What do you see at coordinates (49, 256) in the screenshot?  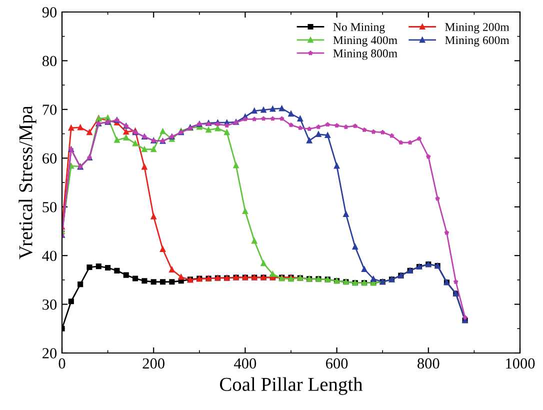 I see `y-tick-label: 40` at bounding box center [49, 256].